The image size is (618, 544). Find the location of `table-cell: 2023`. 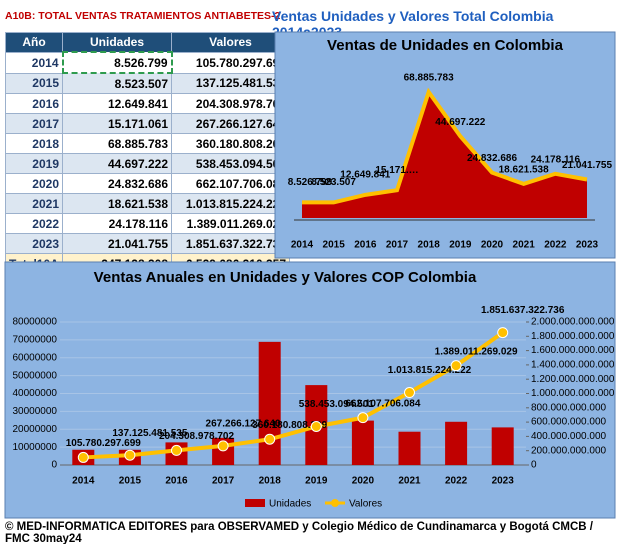

table-cell: 2023 is located at coordinates (34, 243).